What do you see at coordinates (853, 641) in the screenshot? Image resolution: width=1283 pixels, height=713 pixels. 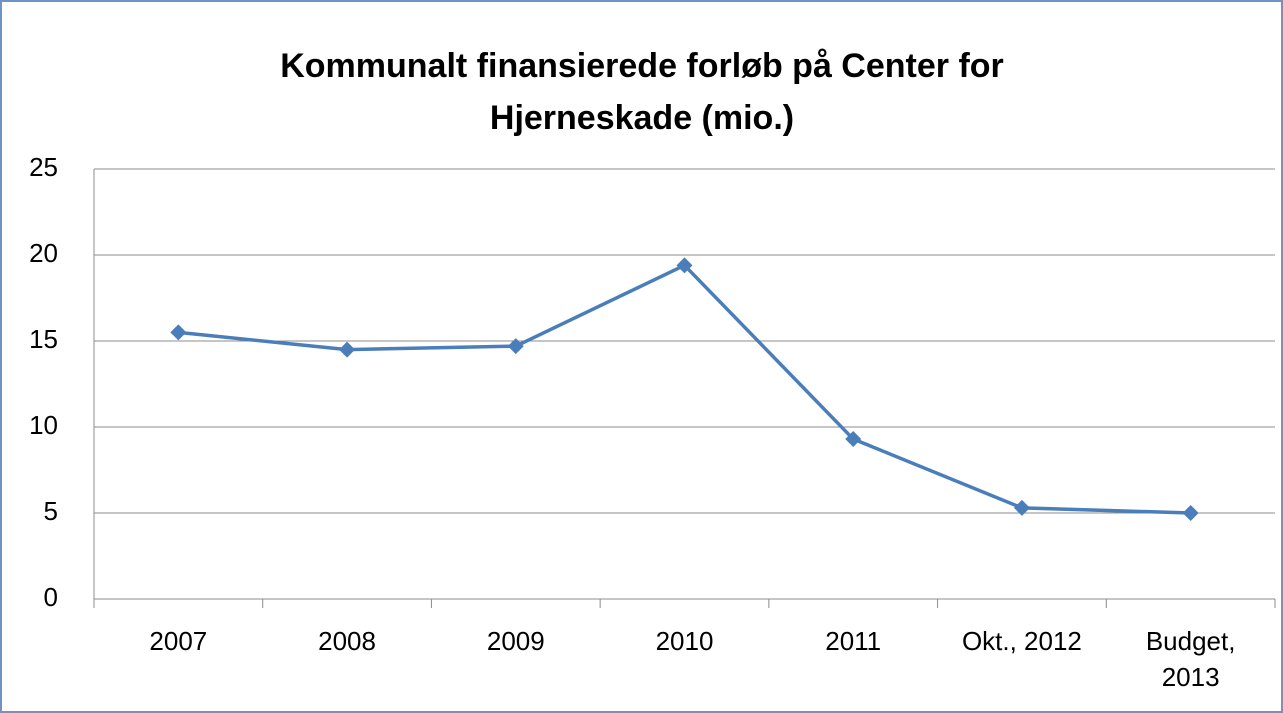 I see `x-tick-label: 2011` at bounding box center [853, 641].